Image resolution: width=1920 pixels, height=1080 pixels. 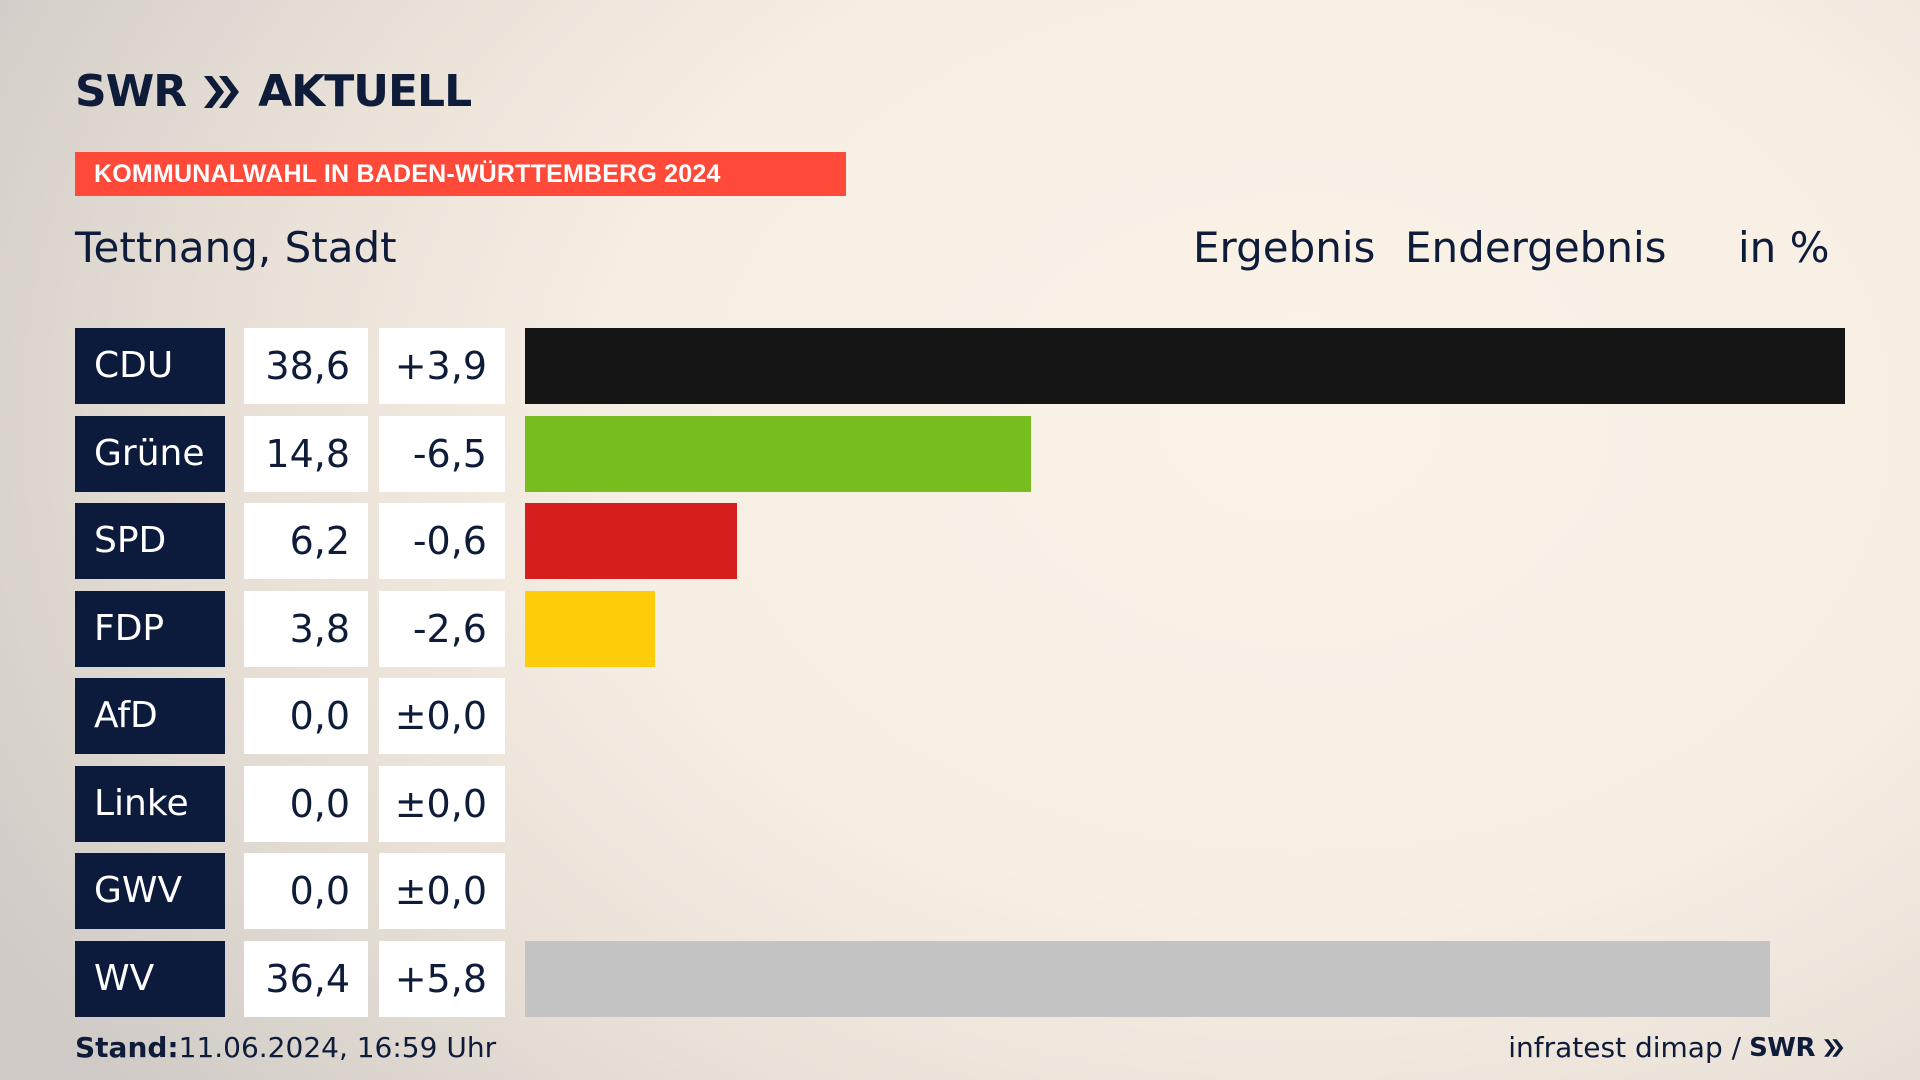 What do you see at coordinates (1625, 1047) in the screenshot?
I see `source-text: infratest dimap /` at bounding box center [1625, 1047].